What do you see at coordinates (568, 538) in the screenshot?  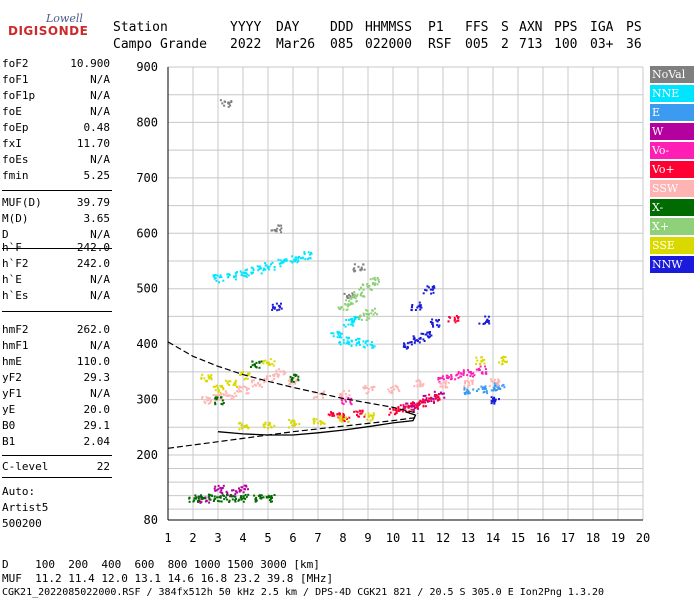 I see `x-tick-label: 17` at bounding box center [568, 538].